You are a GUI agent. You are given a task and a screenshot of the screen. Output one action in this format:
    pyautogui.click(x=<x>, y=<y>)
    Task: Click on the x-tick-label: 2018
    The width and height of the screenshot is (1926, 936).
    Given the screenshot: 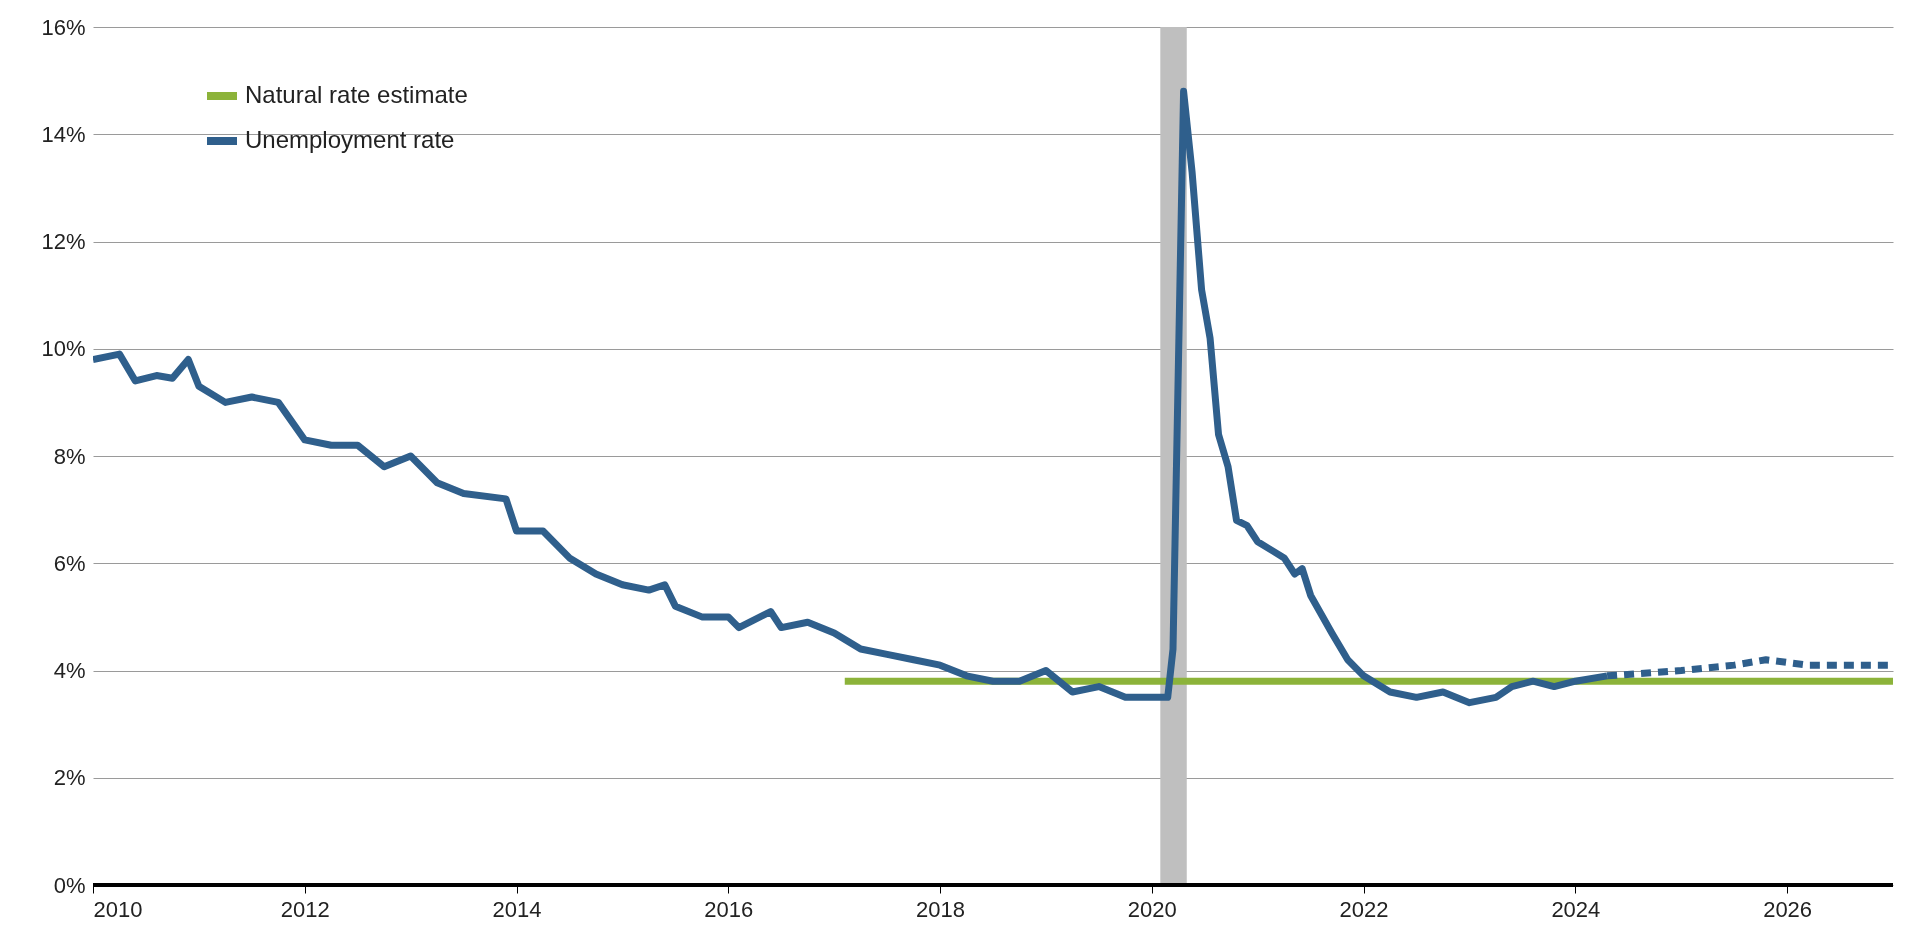 What is the action you would take?
    pyautogui.click(x=941, y=909)
    